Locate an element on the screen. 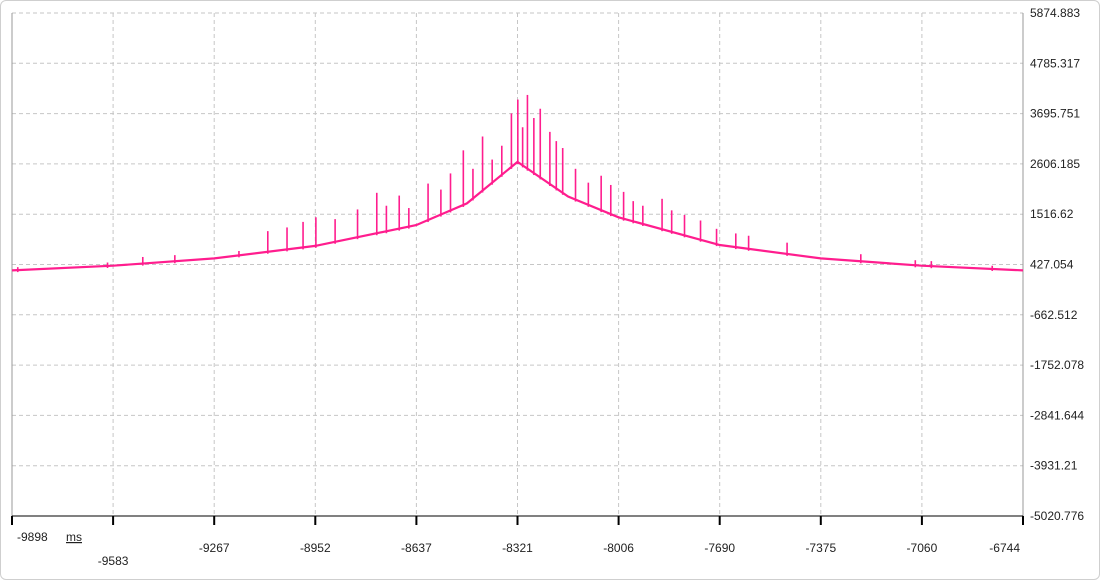  x-tick-label: -9267 is located at coordinates (214, 548).